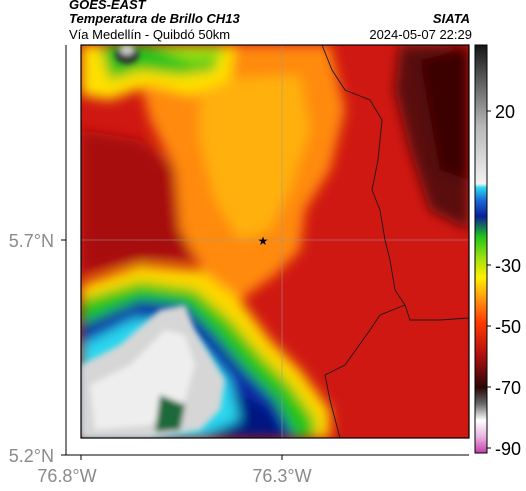  Describe the element at coordinates (497, 251) in the screenshot. I see `colorbar: 20 -30 -50 -70 -90` at that location.